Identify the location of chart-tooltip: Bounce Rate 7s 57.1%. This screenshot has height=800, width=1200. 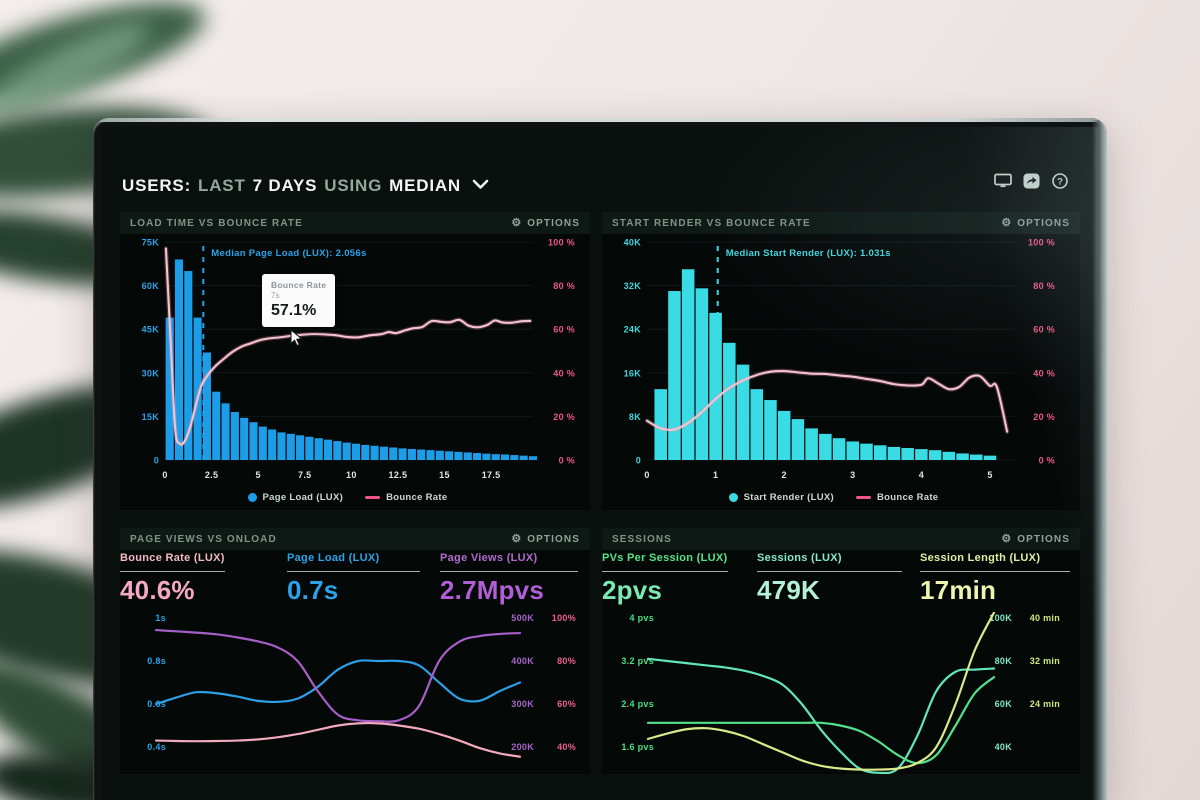
(299, 300).